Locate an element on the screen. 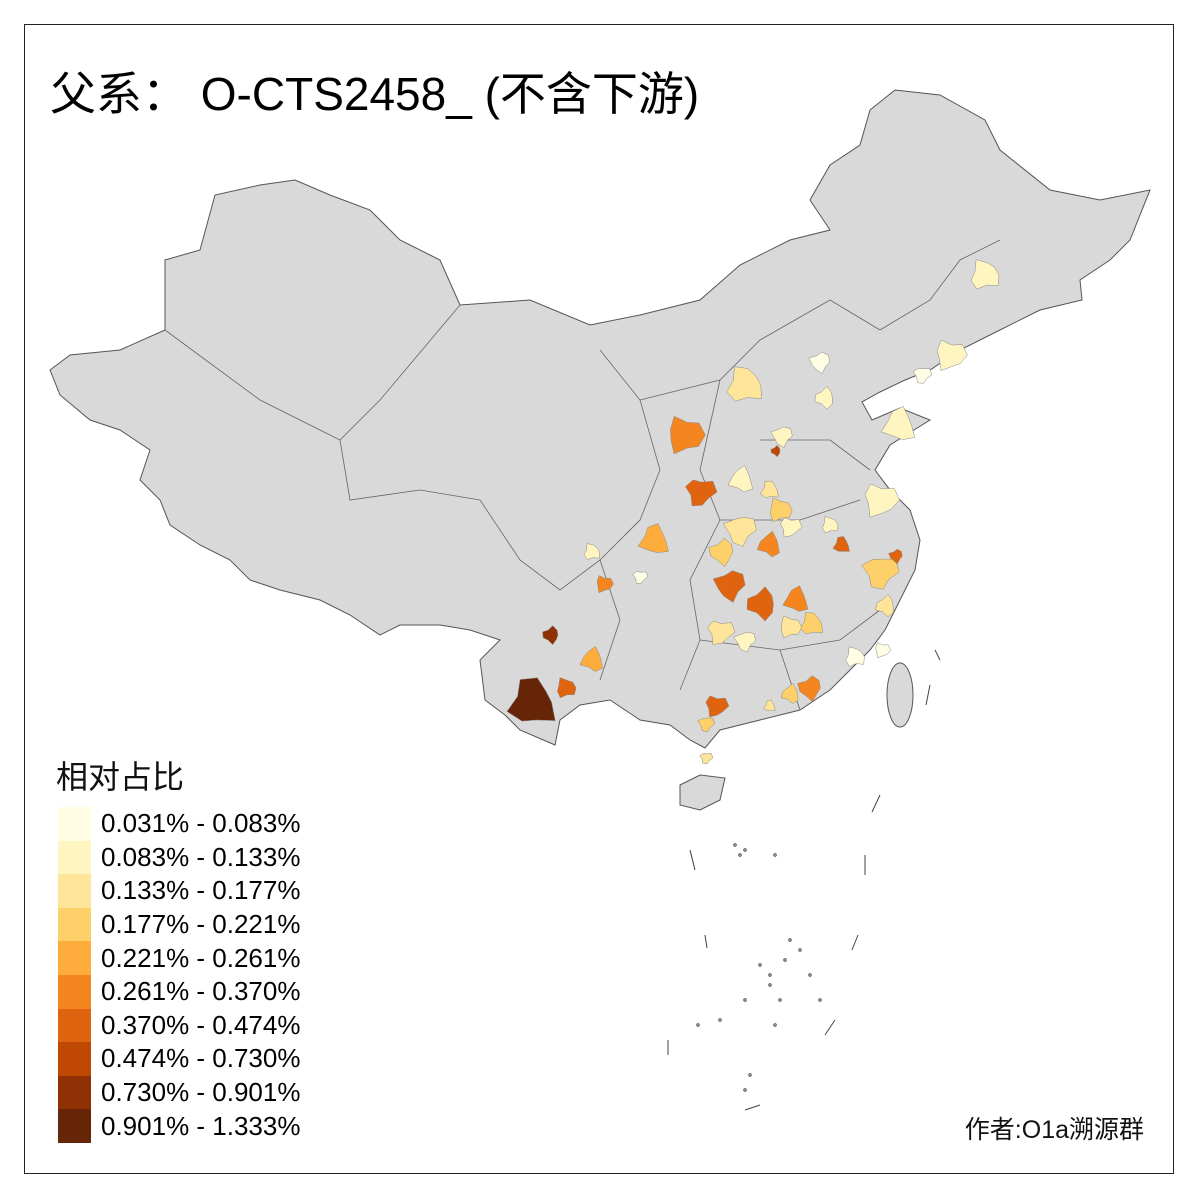 The width and height of the screenshot is (1200, 1200). legend-item: 0.031% - 0.083% is located at coordinates (179, 824).